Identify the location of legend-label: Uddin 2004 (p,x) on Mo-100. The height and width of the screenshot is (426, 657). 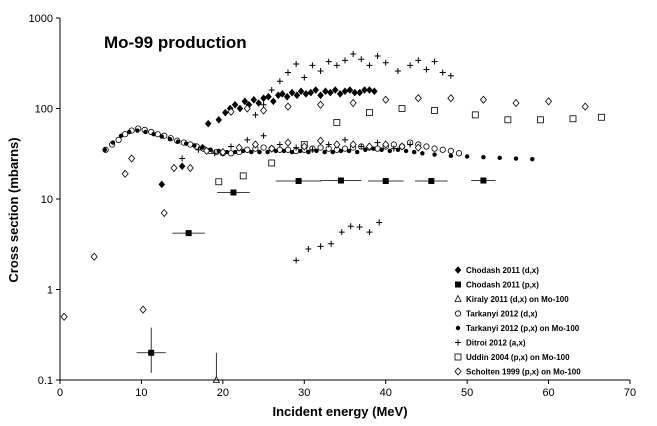
(518, 357).